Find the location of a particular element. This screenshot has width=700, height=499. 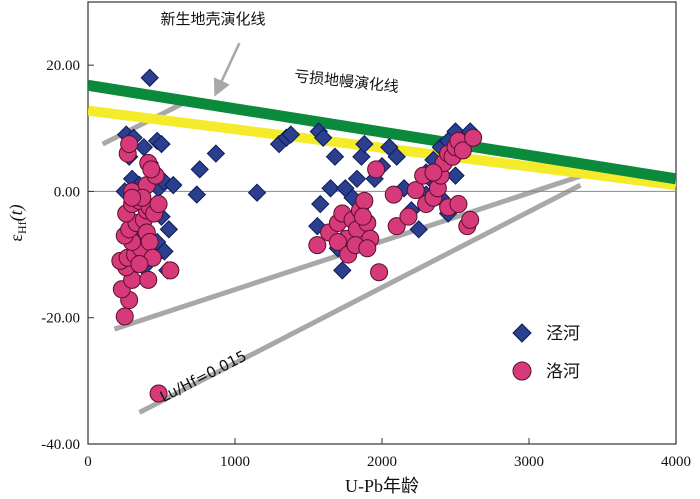

y-axis-title-subscript: Hf is located at coordinates (22, 227).